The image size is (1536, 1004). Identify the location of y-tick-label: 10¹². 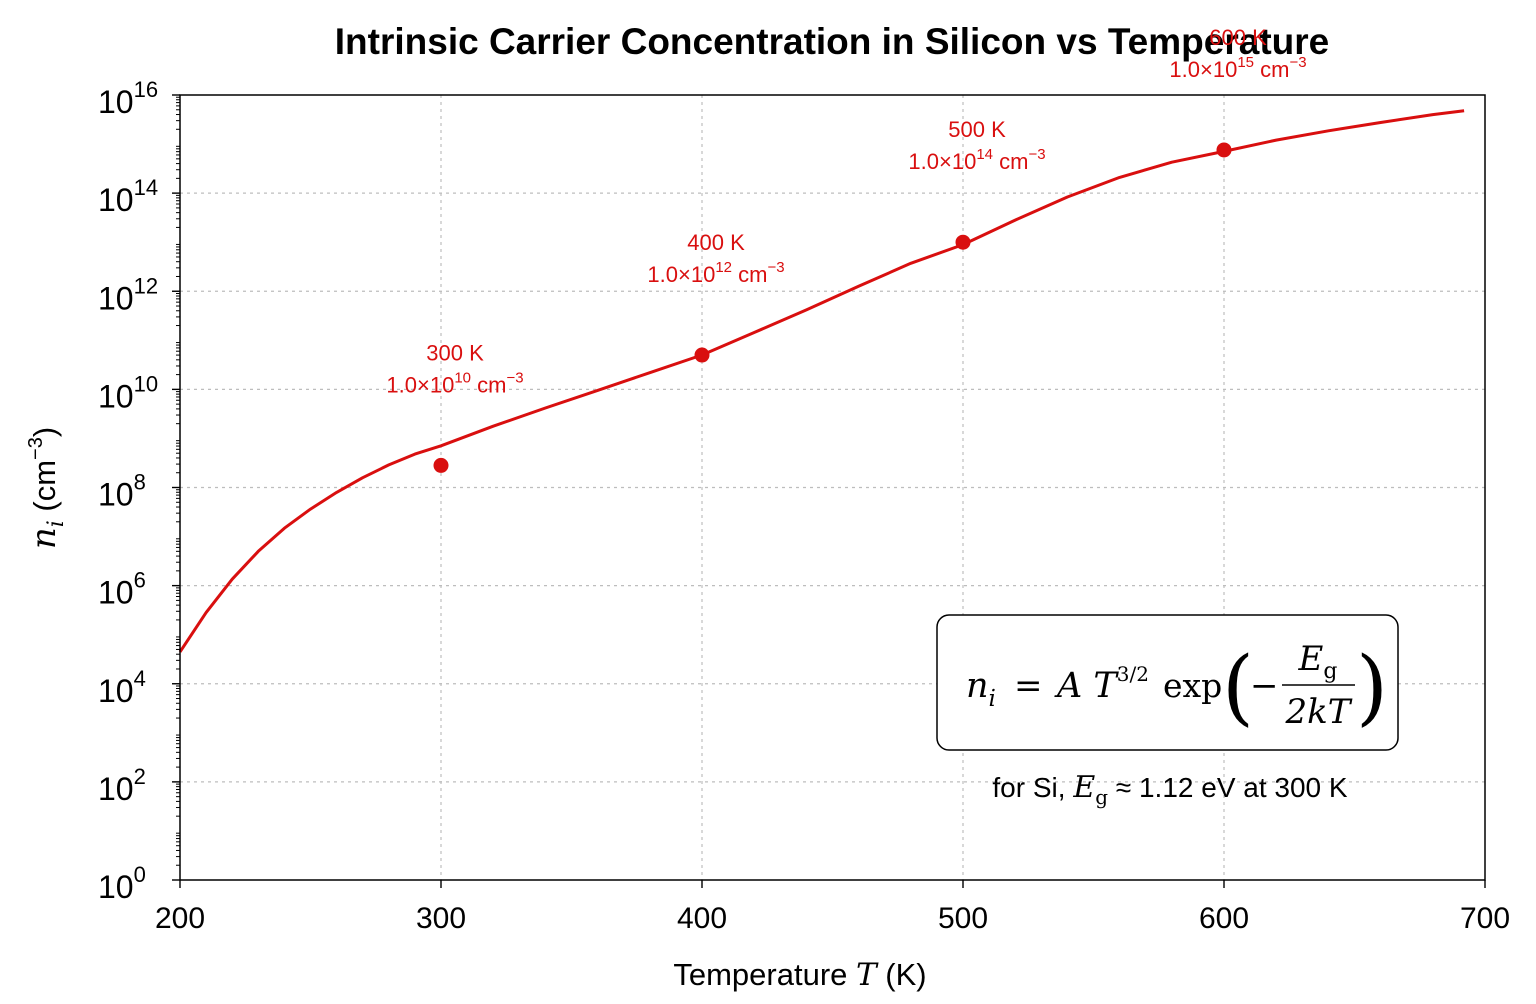
(128, 294).